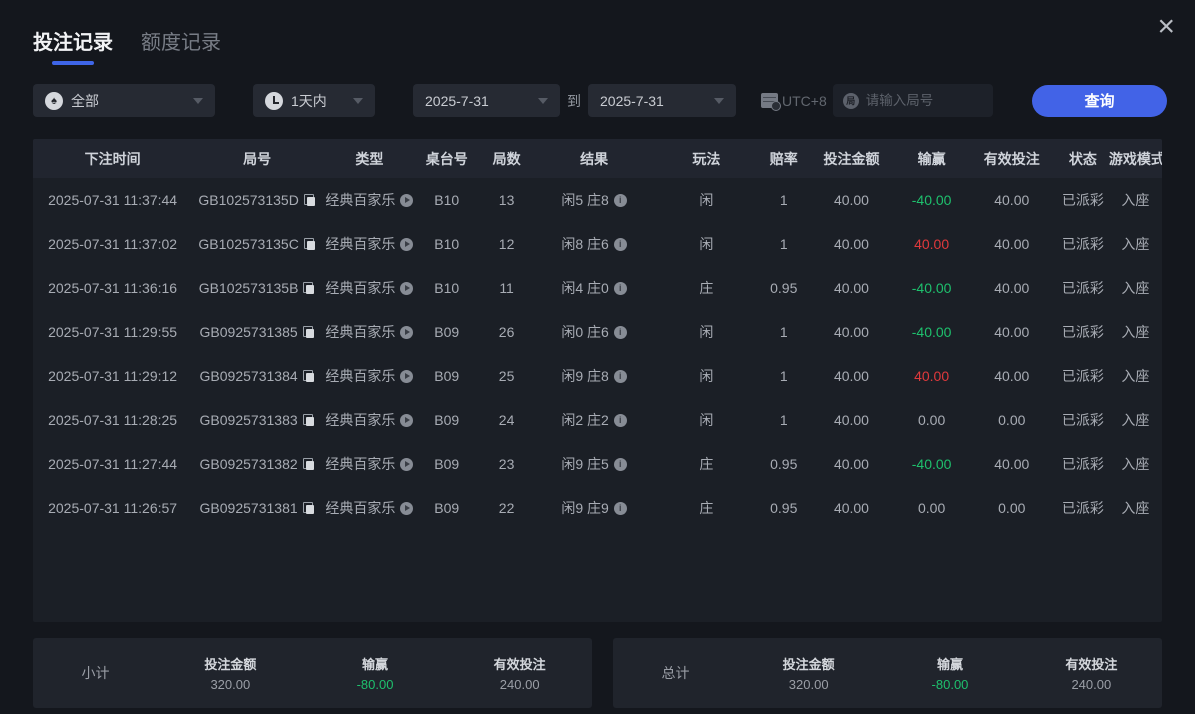 The width and height of the screenshot is (1195, 714). I want to click on cell-time-text: 2025-07-31 11:29:12, so click(113, 376).